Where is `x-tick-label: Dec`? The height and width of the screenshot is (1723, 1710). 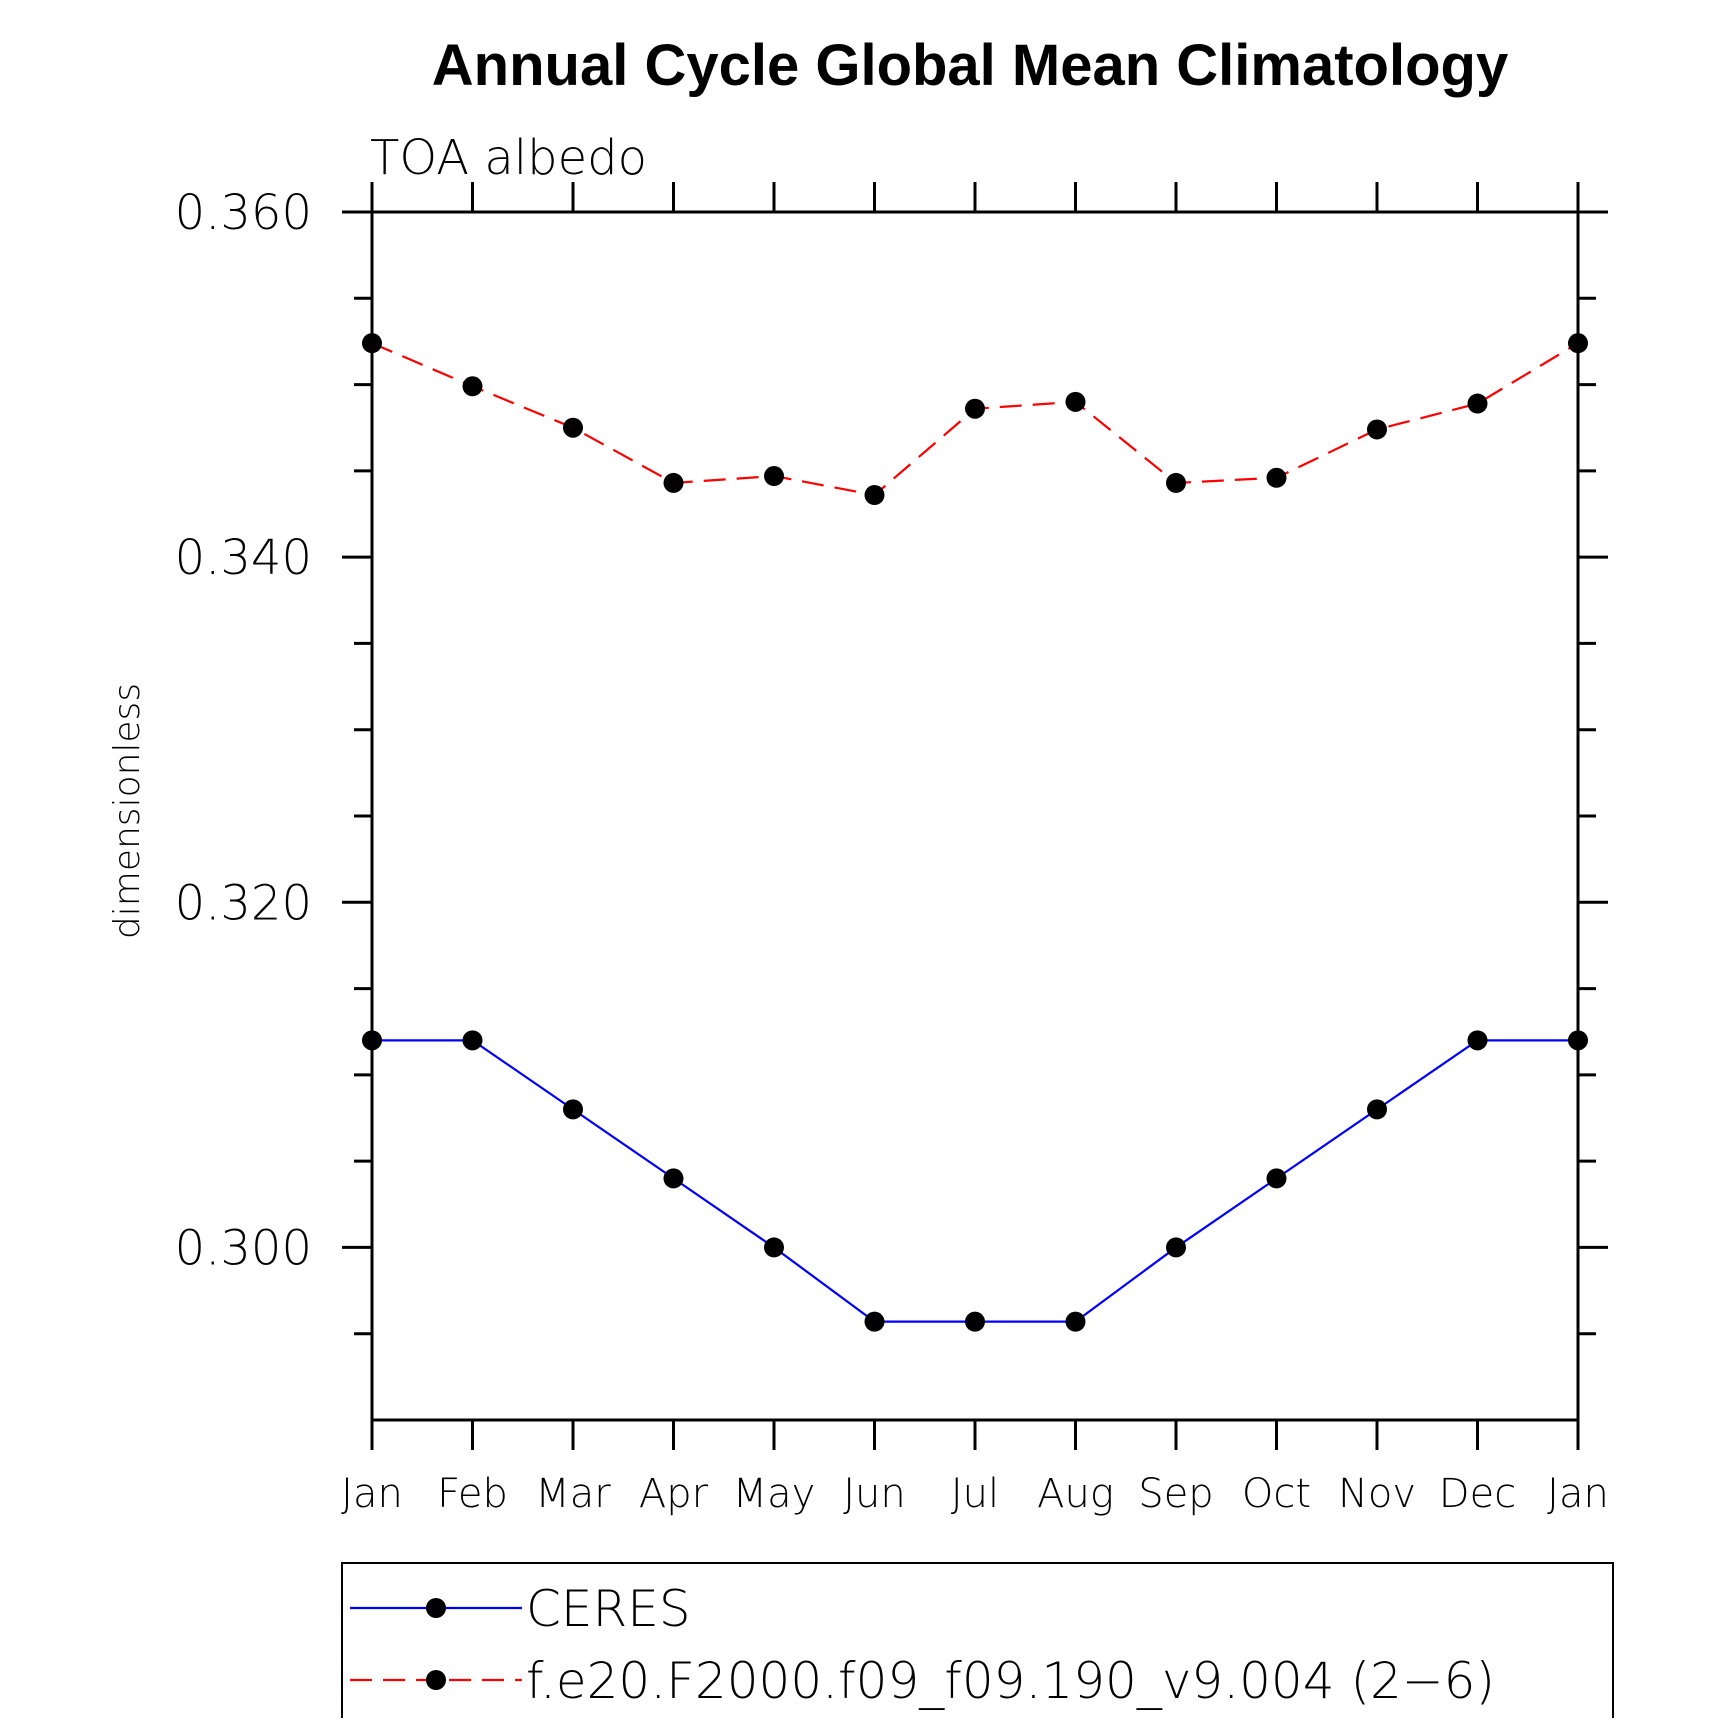 x-tick-label: Dec is located at coordinates (1477, 1494).